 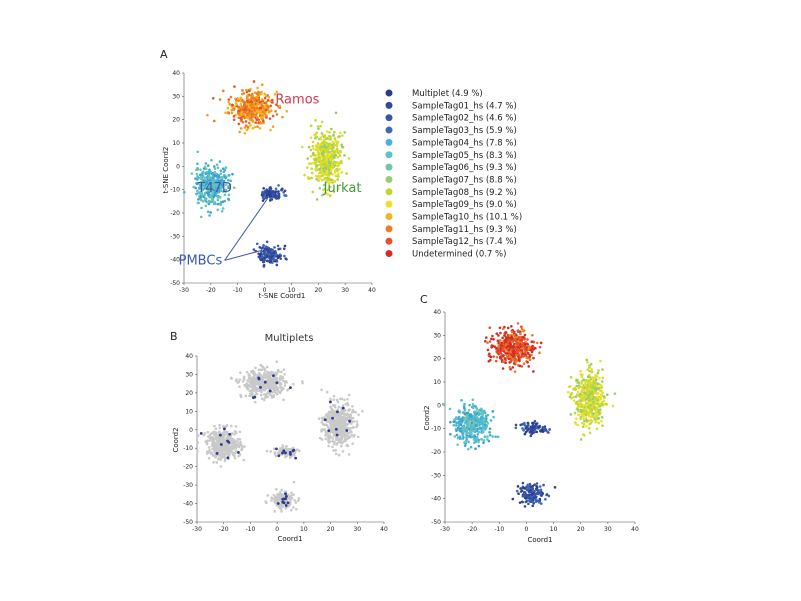 I want to click on panel-c-x-axis-label: Coord1, so click(x=539, y=540).